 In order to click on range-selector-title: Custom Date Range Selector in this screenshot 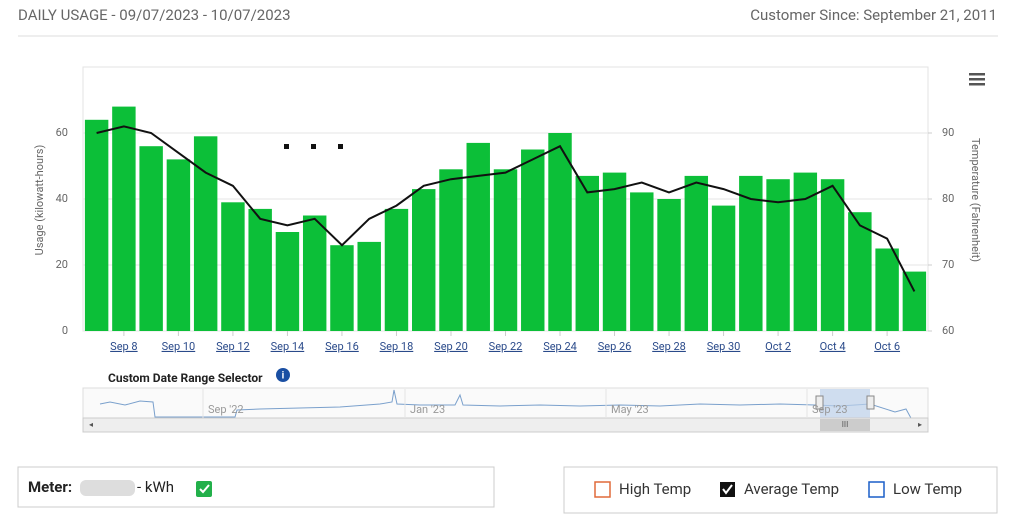, I will do `click(185, 378)`.